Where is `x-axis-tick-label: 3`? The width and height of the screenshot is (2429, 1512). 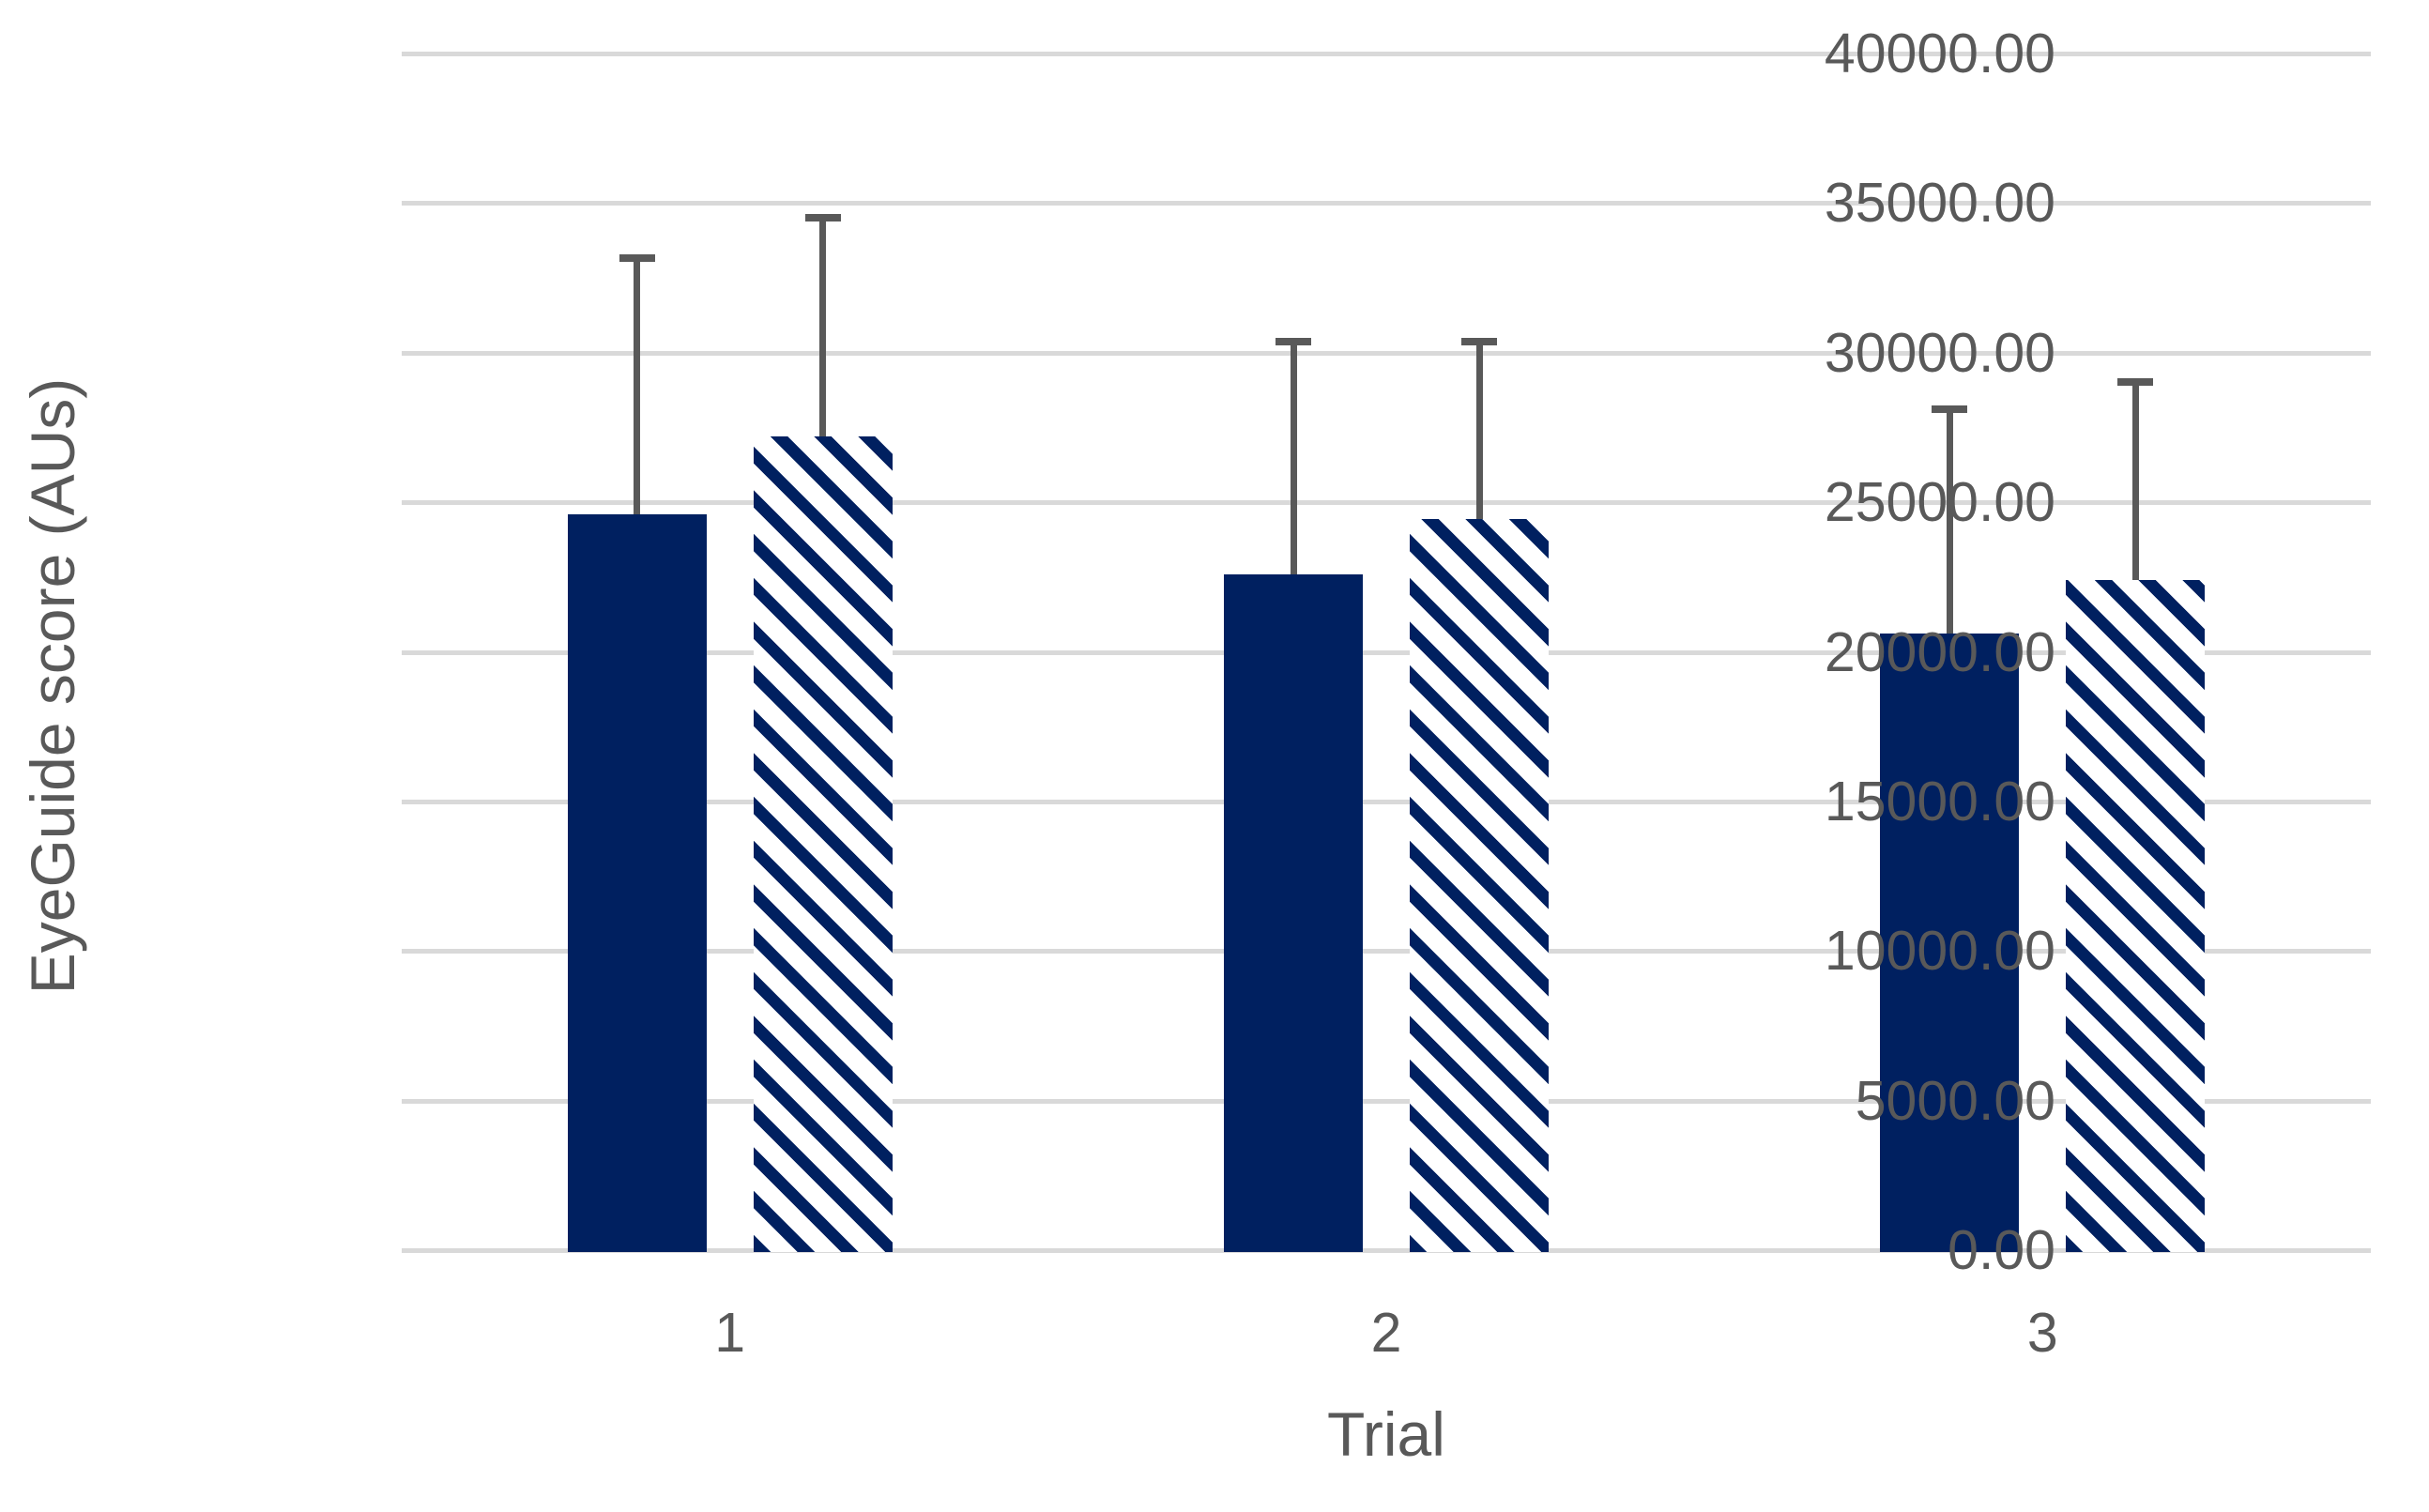 x-axis-tick-label: 3 is located at coordinates (2042, 1333).